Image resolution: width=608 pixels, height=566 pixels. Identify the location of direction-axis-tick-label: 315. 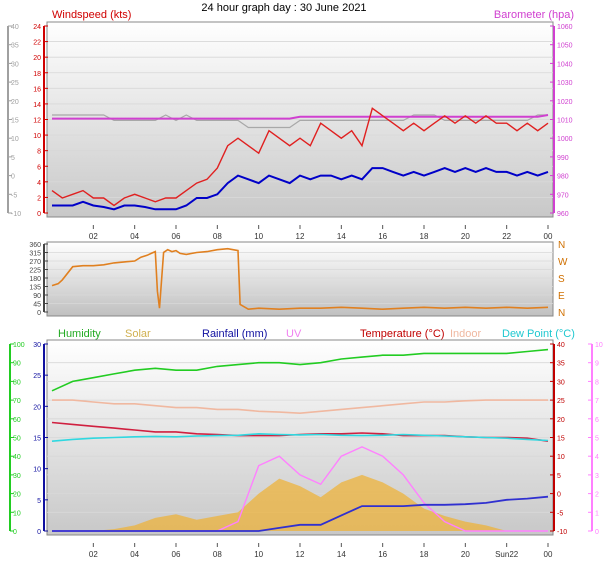
(35, 254).